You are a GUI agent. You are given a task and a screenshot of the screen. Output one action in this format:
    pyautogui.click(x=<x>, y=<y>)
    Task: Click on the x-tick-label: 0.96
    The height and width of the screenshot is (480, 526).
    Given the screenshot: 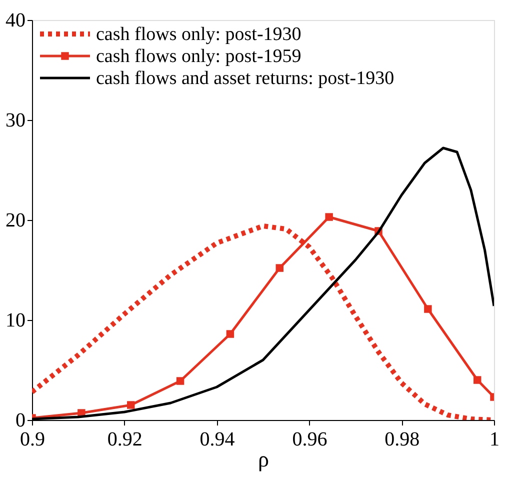 What is the action you would take?
    pyautogui.click(x=310, y=439)
    